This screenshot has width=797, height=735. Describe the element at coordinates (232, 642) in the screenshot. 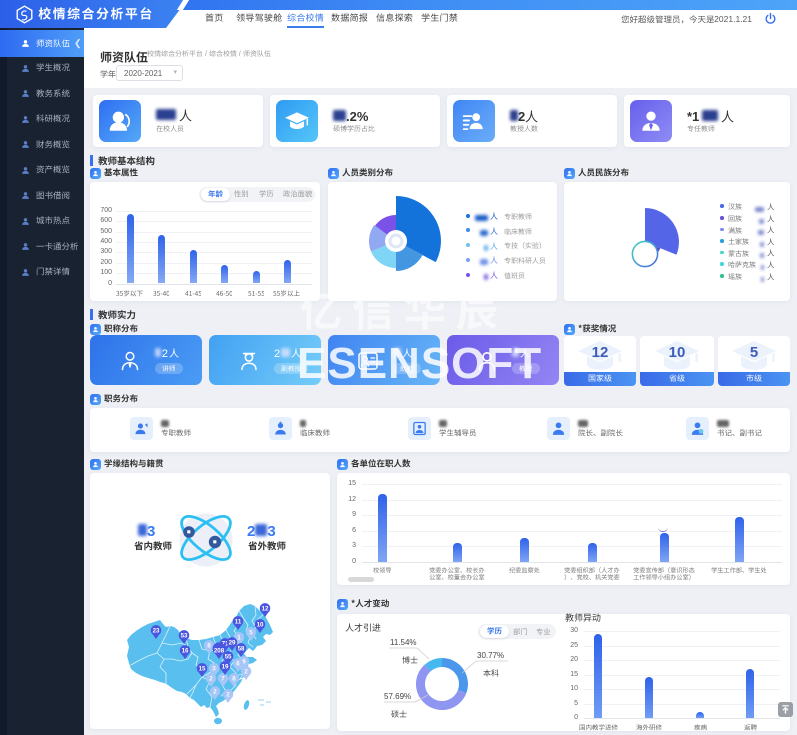

I see `svg-text: 29` at that location.